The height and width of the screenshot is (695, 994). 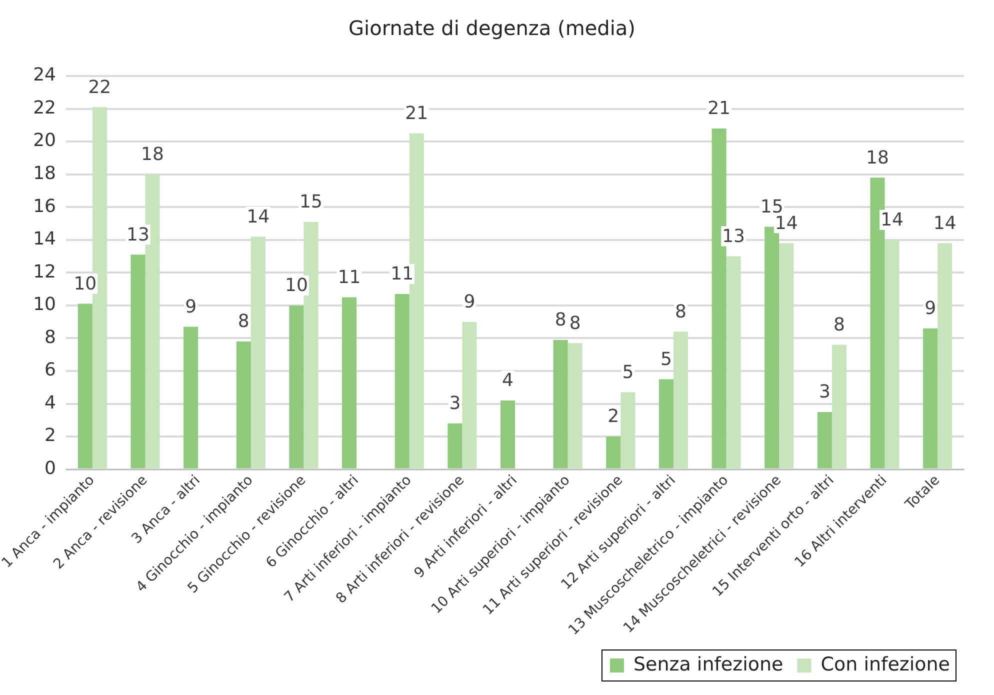 What do you see at coordinates (50, 337) in the screenshot?
I see `y-tick-label: 8` at bounding box center [50, 337].